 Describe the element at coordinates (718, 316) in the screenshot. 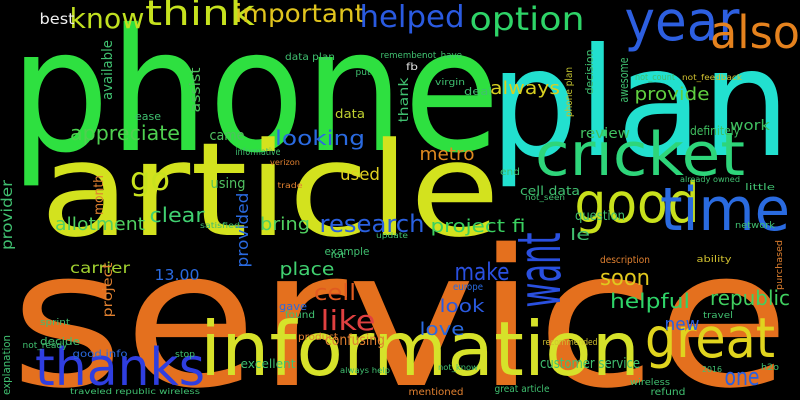

I see `word: travel` at that location.